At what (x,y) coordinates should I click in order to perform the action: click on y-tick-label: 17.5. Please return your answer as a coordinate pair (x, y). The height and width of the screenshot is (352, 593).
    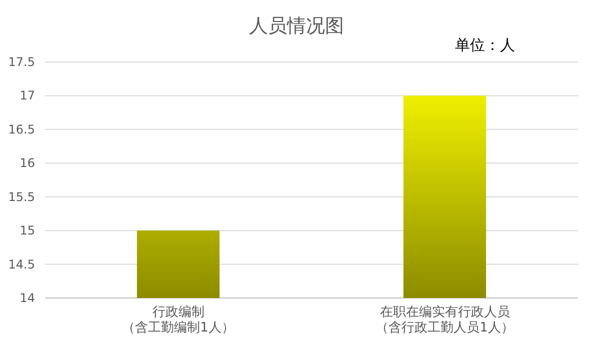
    Looking at the image, I should click on (21, 62).